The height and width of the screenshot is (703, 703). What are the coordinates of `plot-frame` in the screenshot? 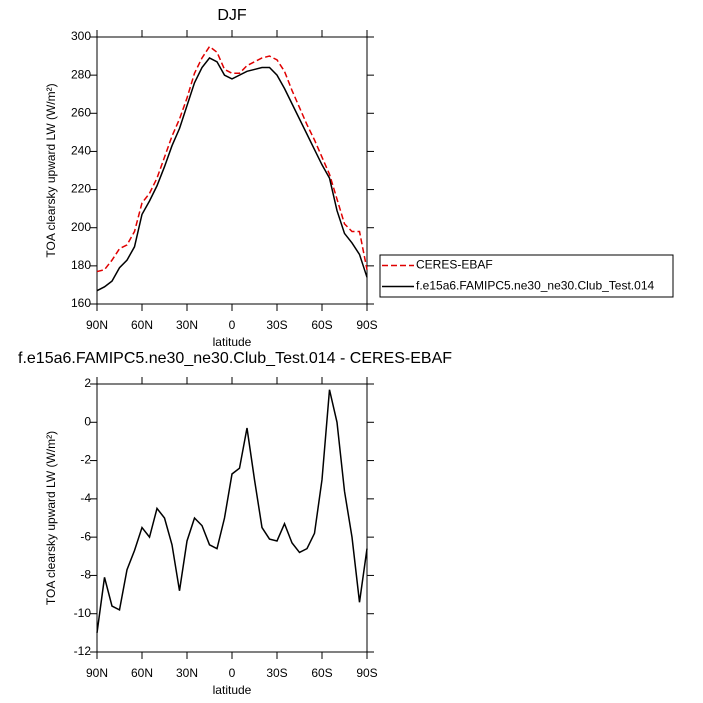 It's located at (232, 170).